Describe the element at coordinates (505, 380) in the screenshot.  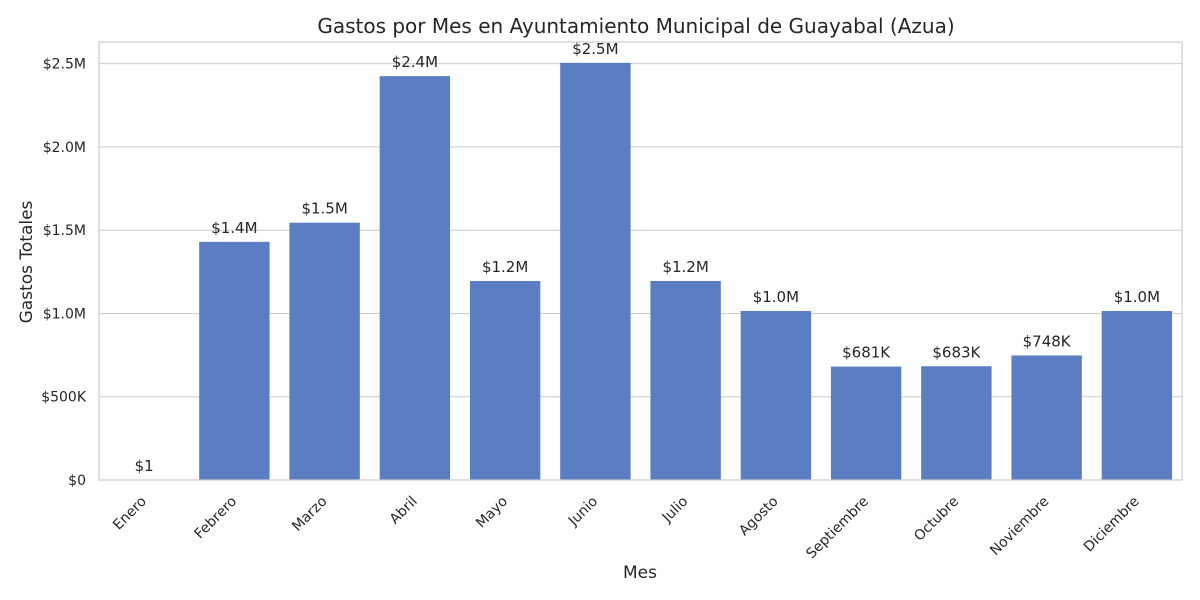
I see `bar-mayo` at that location.